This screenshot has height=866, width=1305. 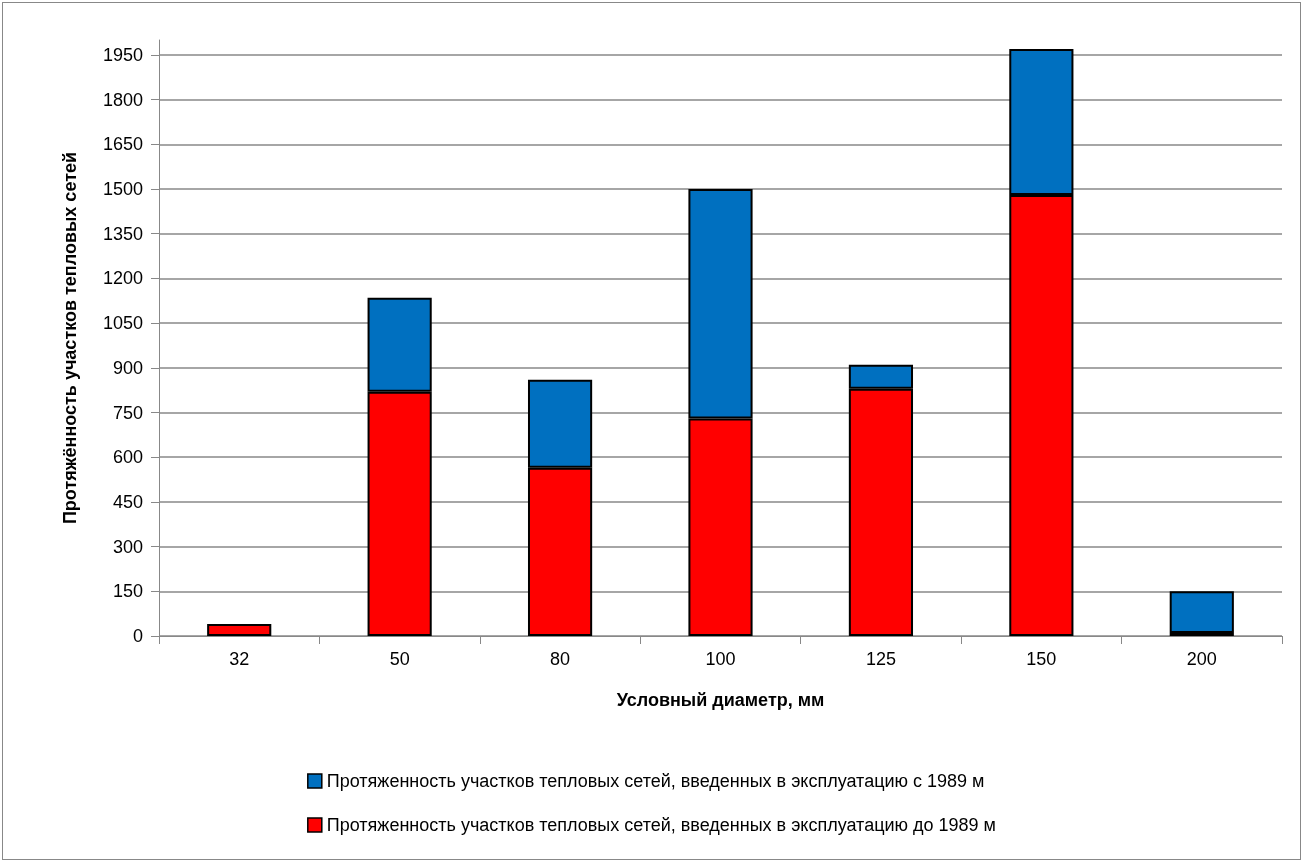 What do you see at coordinates (127, 457) in the screenshot?
I see `y-tick-label: 600` at bounding box center [127, 457].